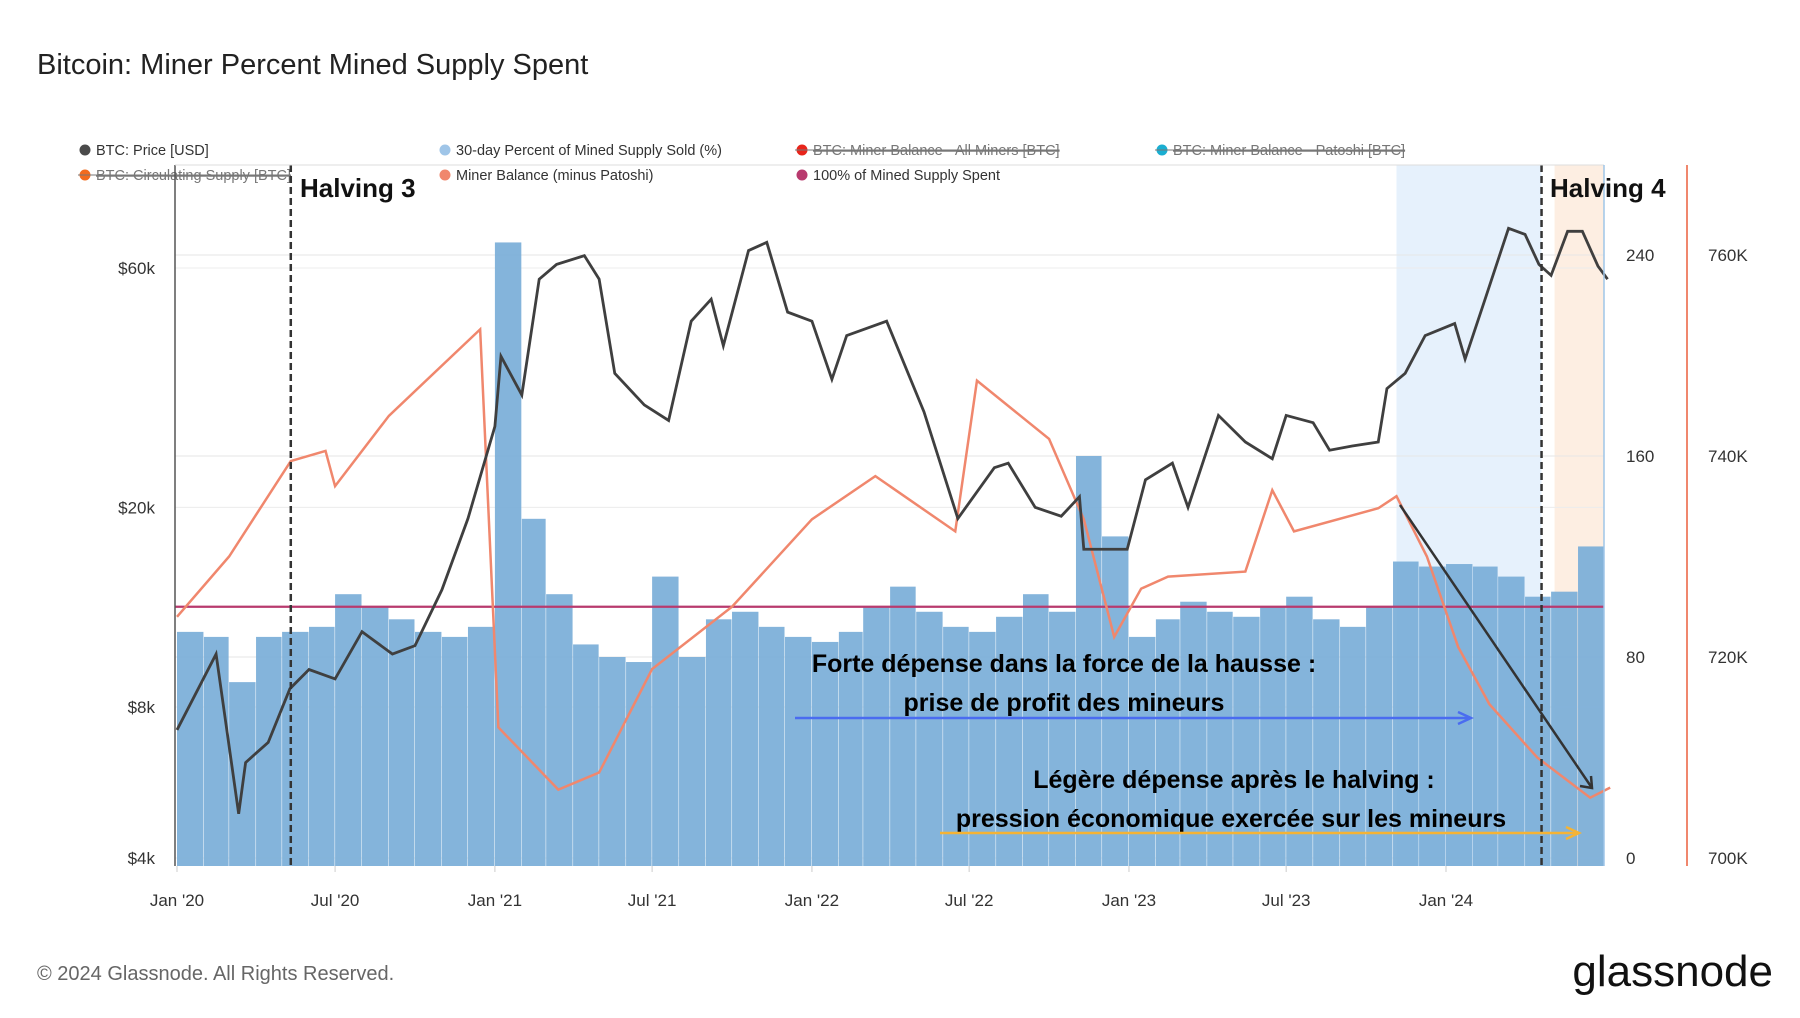 Image resolution: width=1800 pixels, height=1018 pixels. I want to click on light-spending-line-1: Légère dépense après le halving :, so click(1234, 780).